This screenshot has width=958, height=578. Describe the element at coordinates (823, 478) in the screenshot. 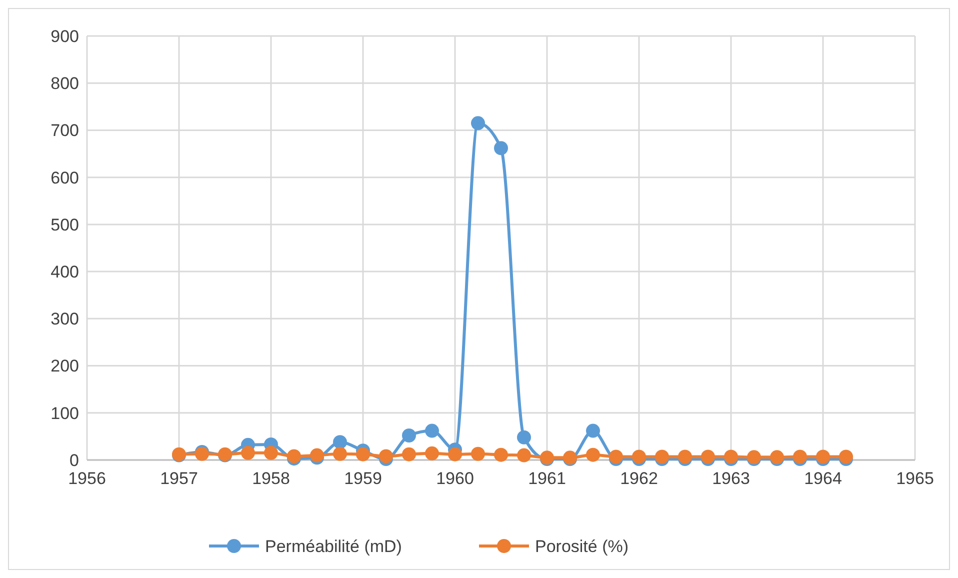

I see `x-tick-label: 1964` at that location.